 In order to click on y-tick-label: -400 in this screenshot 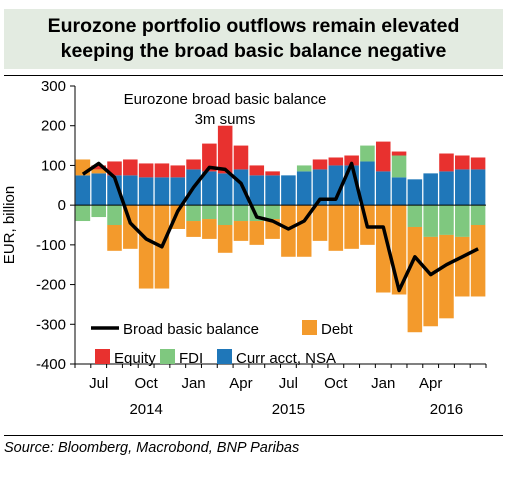, I will do `click(51, 364)`.